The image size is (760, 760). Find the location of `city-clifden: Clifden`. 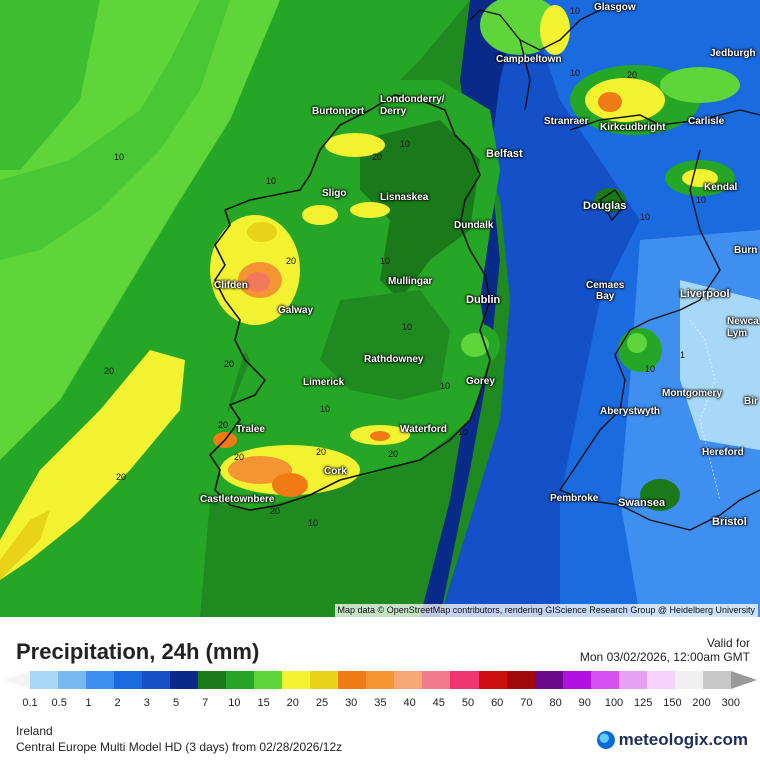

city-clifden: Clifden is located at coordinates (231, 285).